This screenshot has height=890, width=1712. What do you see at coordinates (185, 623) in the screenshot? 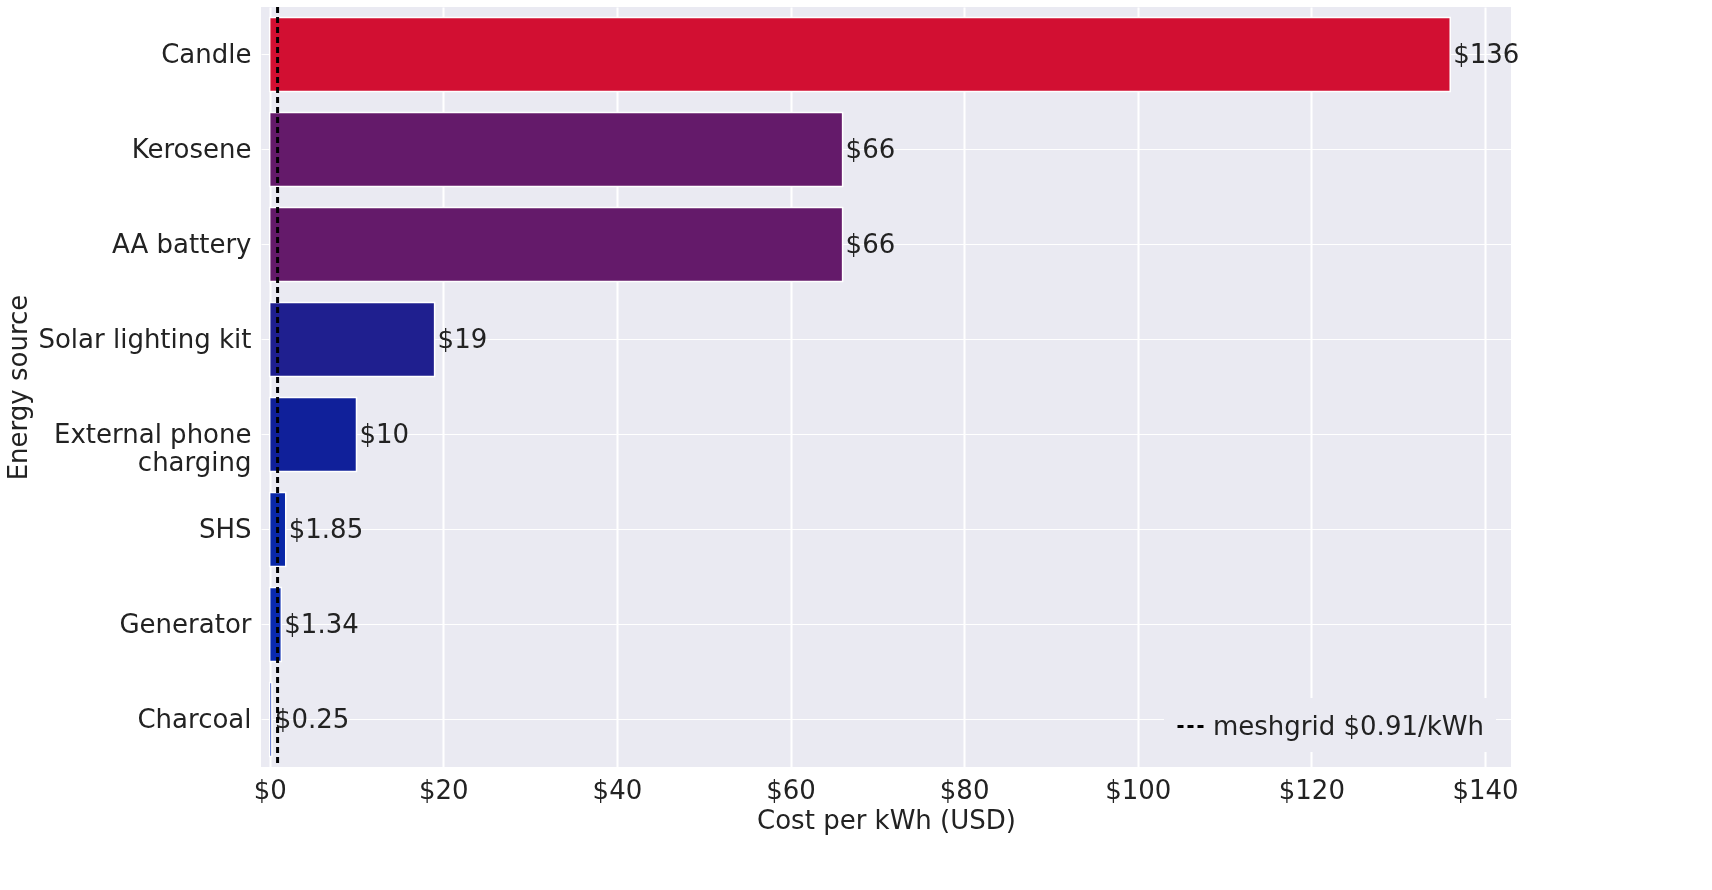
I see `y-tick-label: Generator` at bounding box center [185, 623].